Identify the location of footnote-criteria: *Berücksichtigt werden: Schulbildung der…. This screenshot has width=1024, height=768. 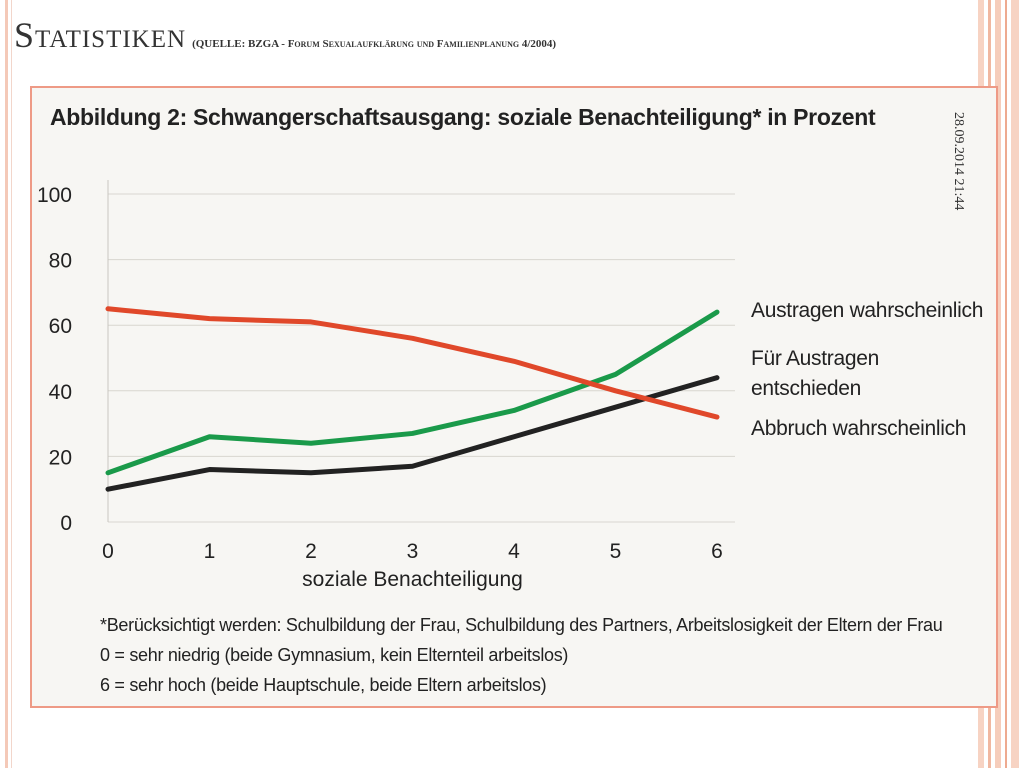
(521, 625).